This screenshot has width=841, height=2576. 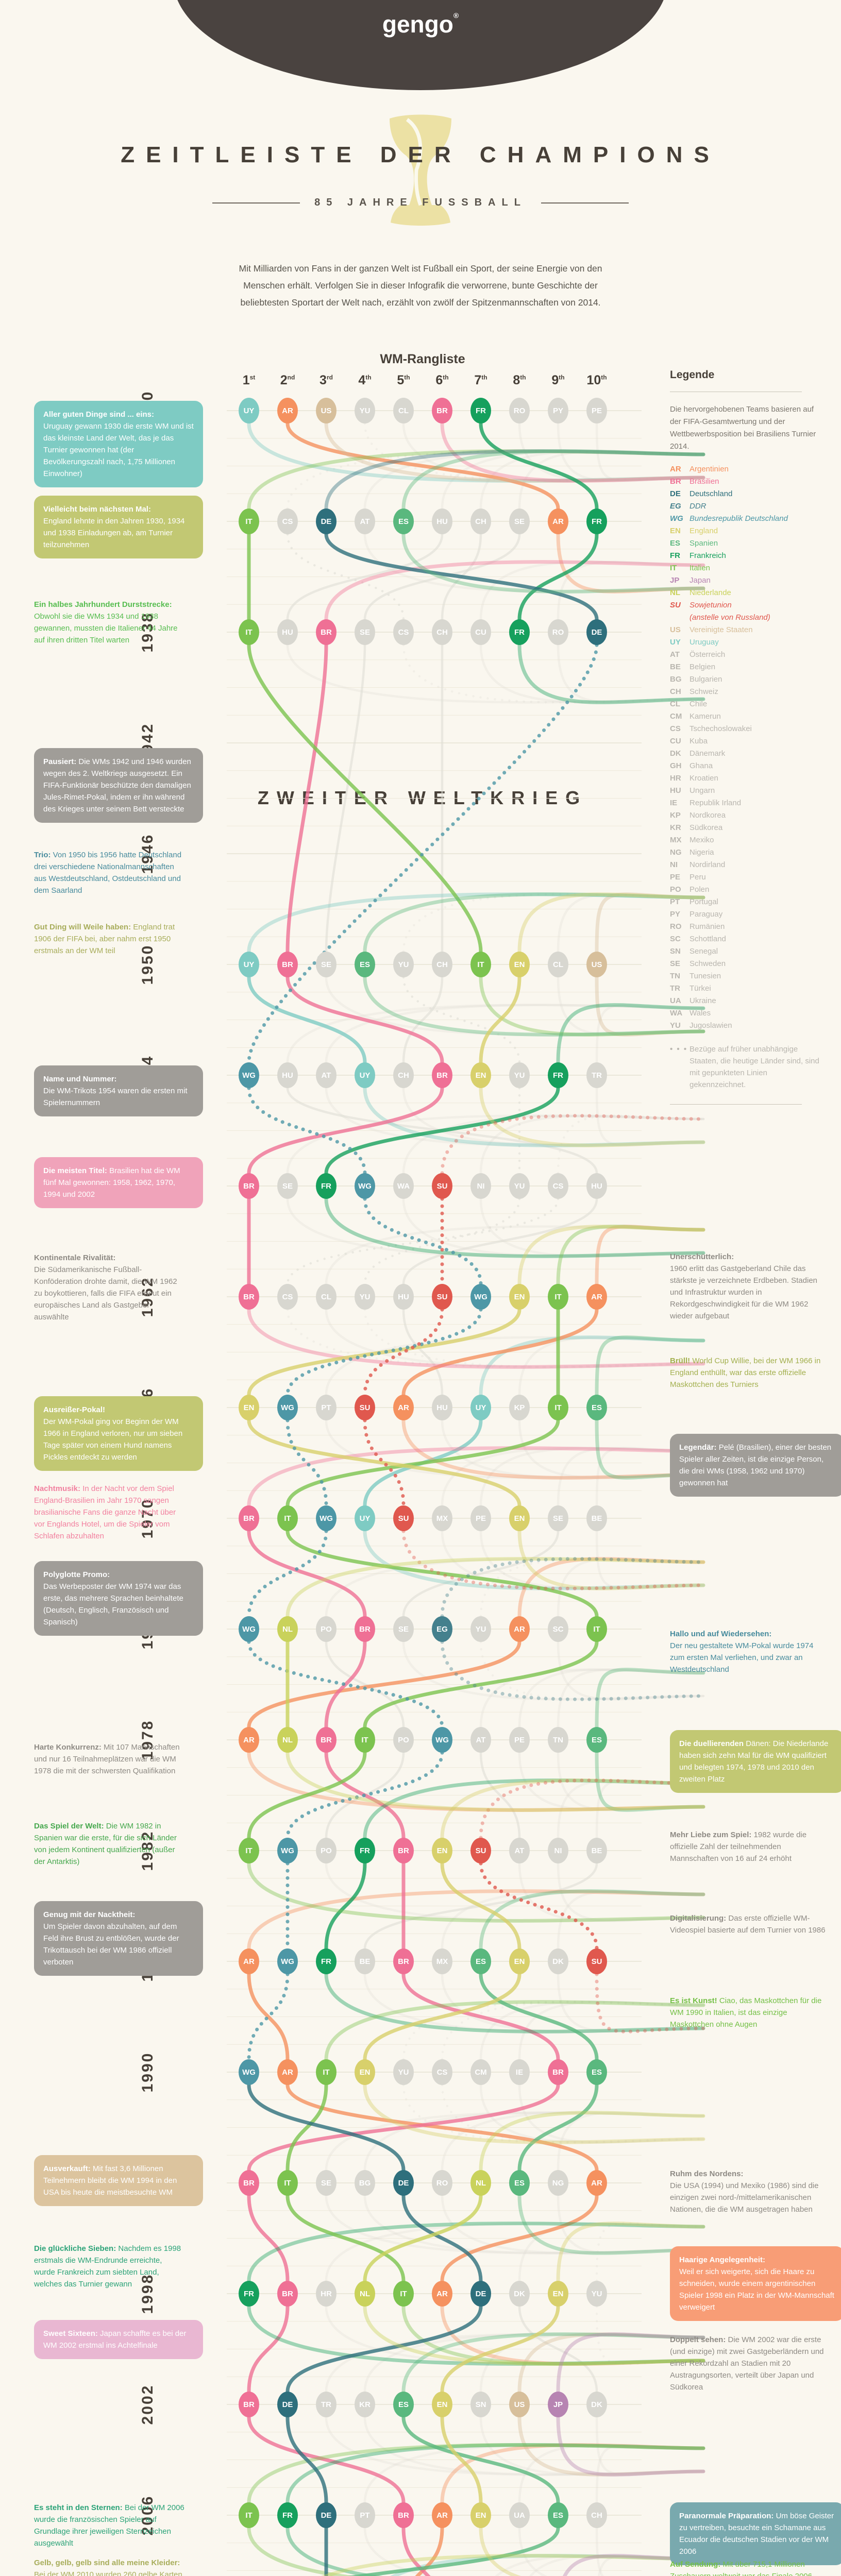 I want to click on annotation-title: Harte Konkurrenz:, so click(x=68, y=1747).